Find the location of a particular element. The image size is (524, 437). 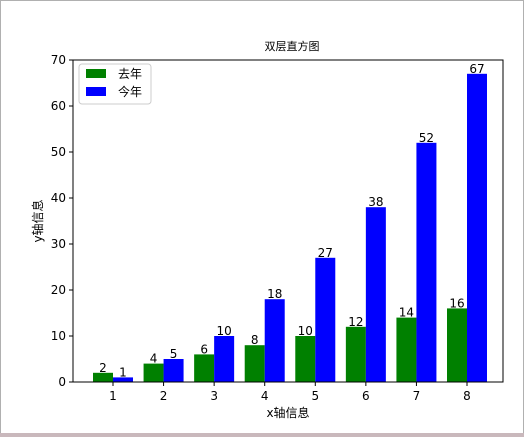

x-tick-label-3: 3 is located at coordinates (214, 396).